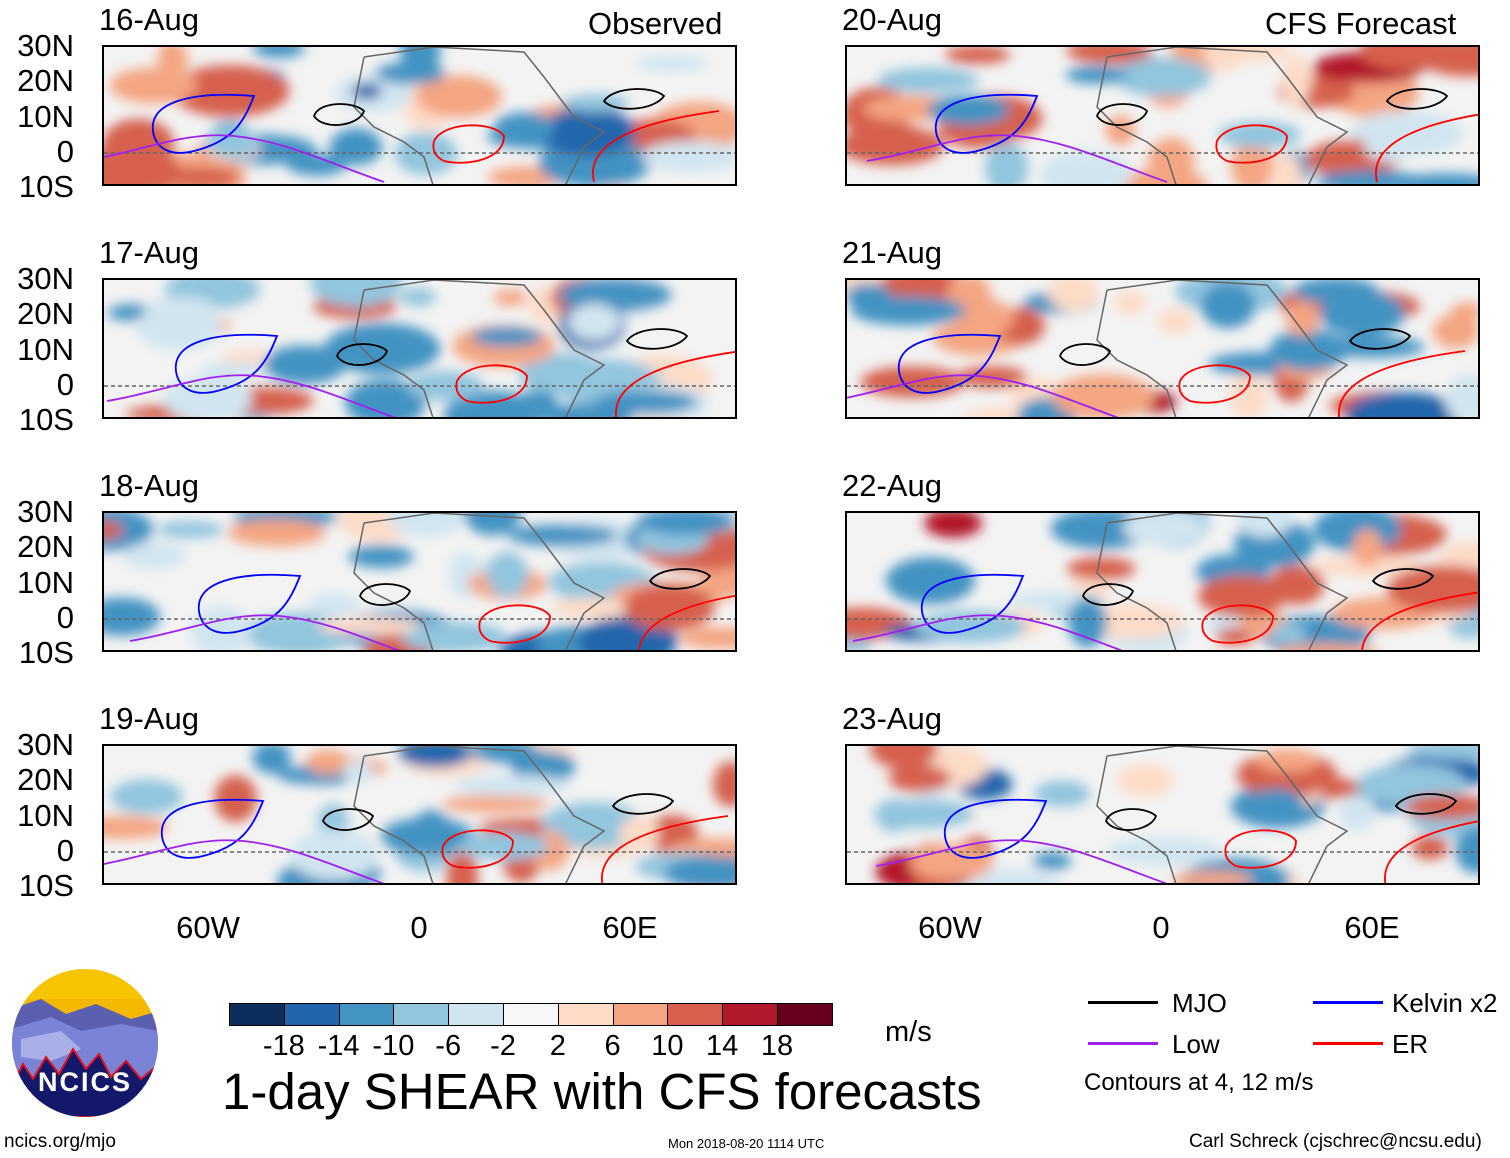 The image size is (1510, 1158). What do you see at coordinates (1161, 927) in the screenshot?
I see `lon-label-0-right: 0` at bounding box center [1161, 927].